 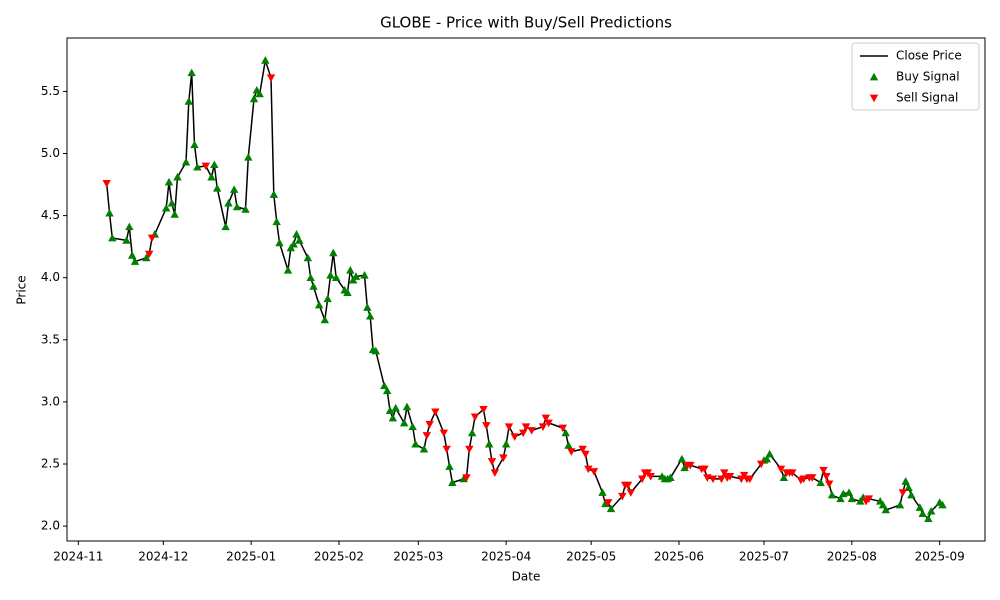 What do you see at coordinates (927, 98) in the screenshot?
I see `legend-label: Sell Signal` at bounding box center [927, 98].